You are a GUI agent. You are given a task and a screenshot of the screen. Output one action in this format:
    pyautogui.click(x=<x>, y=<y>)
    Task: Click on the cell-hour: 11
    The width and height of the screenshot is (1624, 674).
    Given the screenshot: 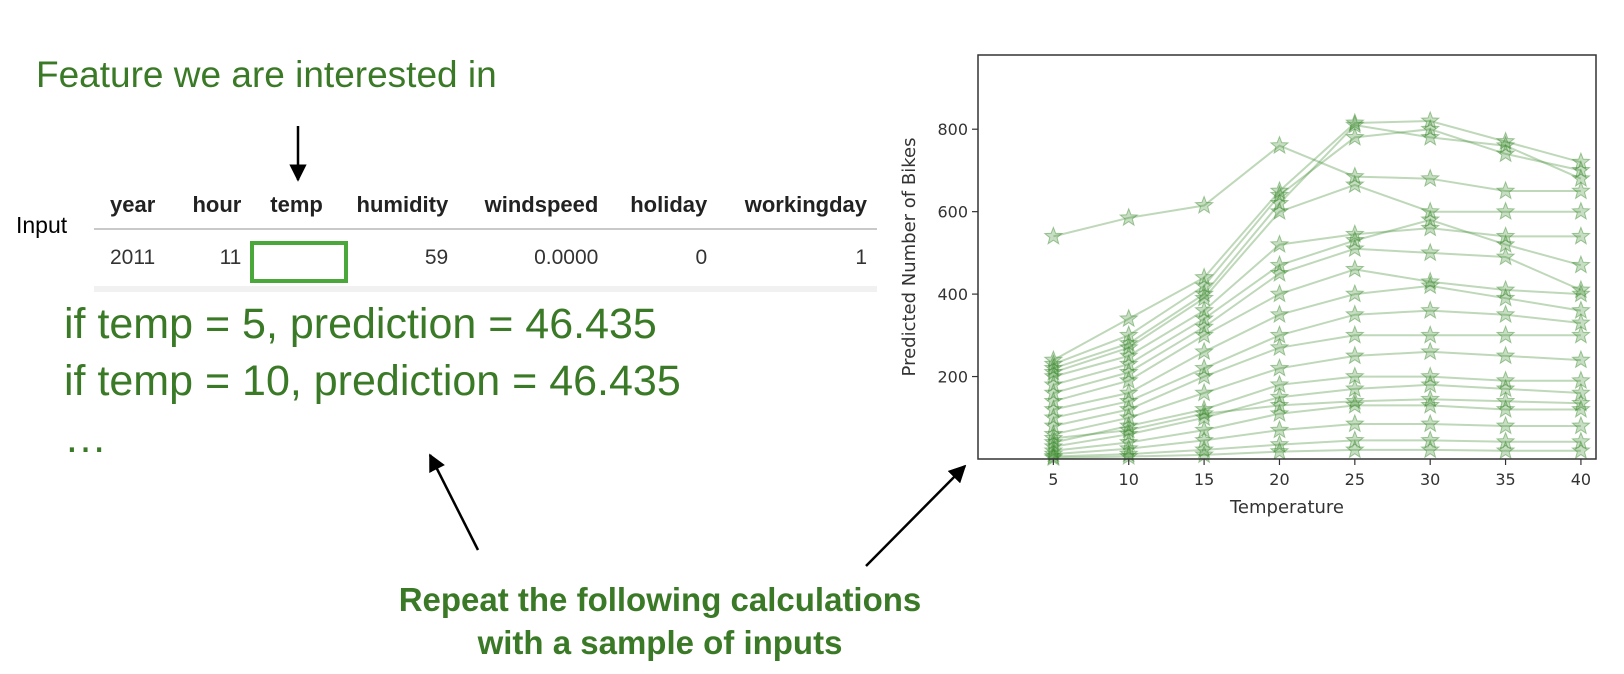 What is the action you would take?
    pyautogui.click(x=213, y=260)
    